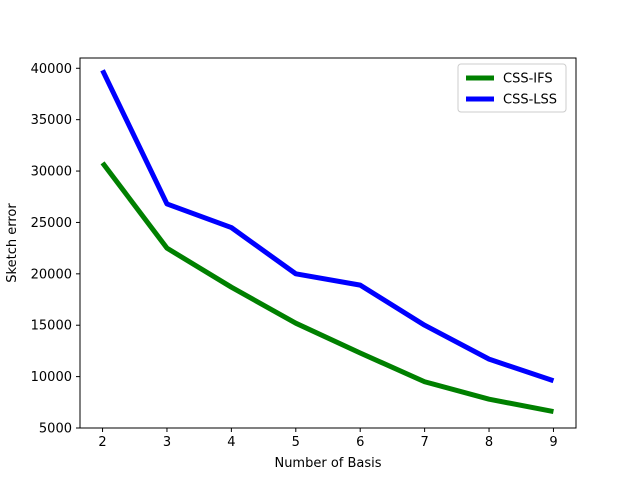  What do you see at coordinates (102, 442) in the screenshot?
I see `x-tick-label: 2` at bounding box center [102, 442].